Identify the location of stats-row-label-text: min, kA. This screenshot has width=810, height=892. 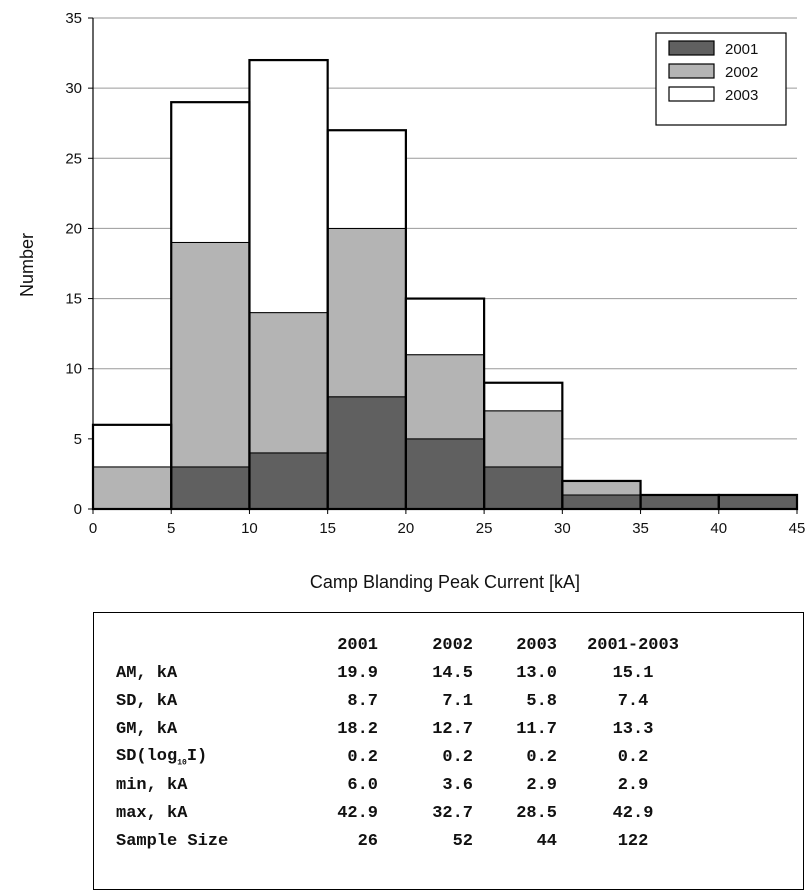
(152, 785).